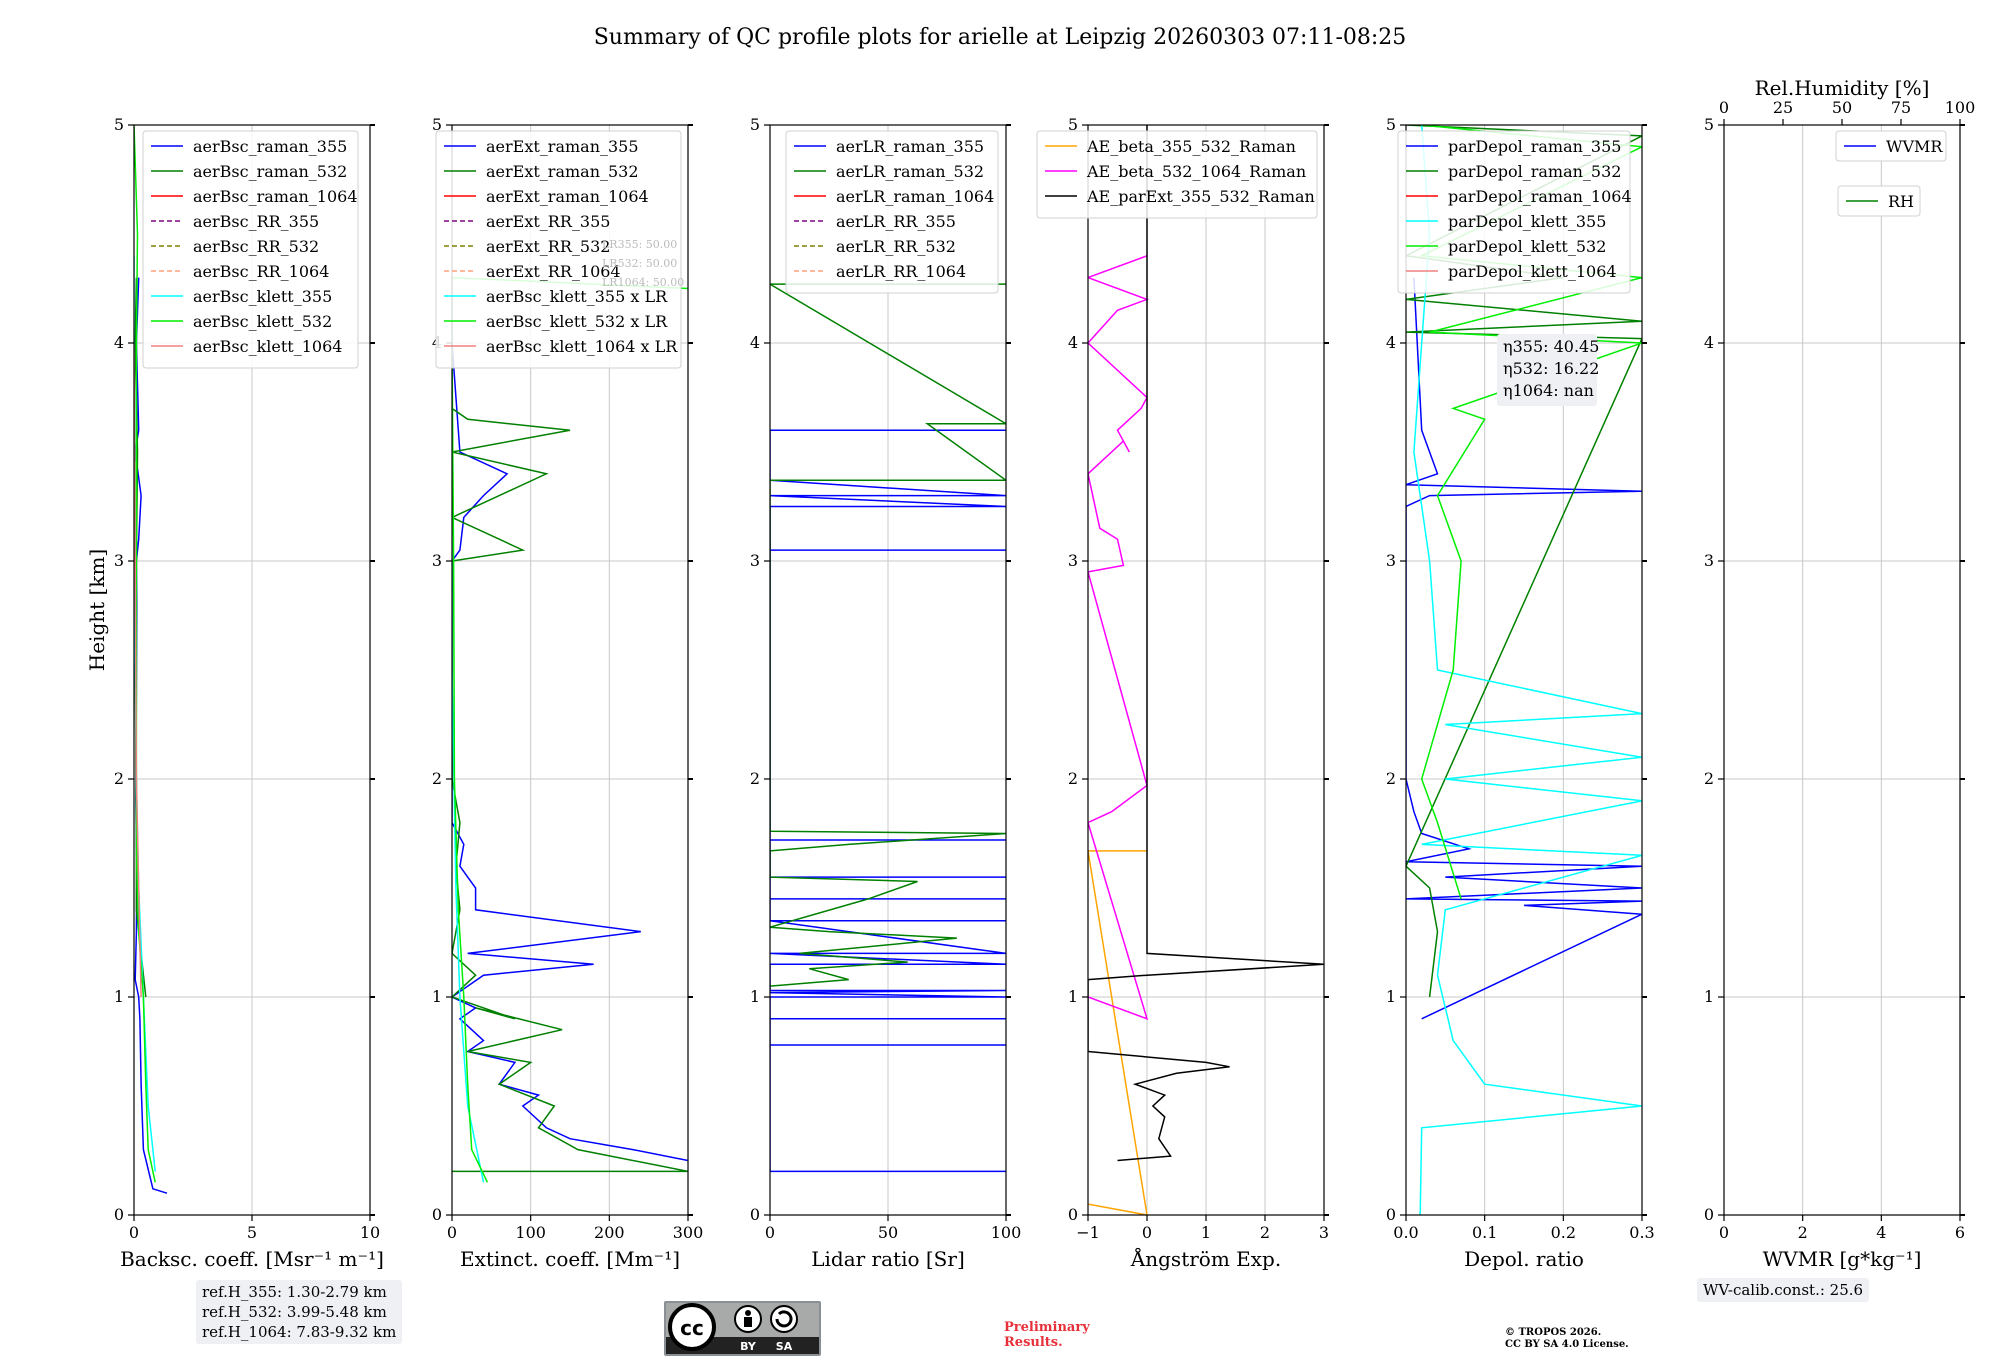 The width and height of the screenshot is (2000, 1360). Describe the element at coordinates (1205, 1258) in the screenshot. I see `x-axis-label: Ångström Exp.` at that location.